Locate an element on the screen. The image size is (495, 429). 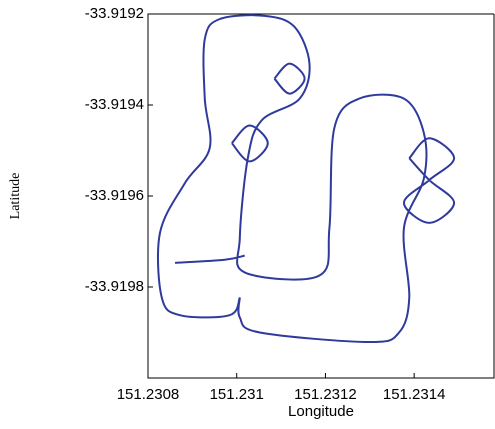
x-tick-label: 151.2308 is located at coordinates (148, 394).